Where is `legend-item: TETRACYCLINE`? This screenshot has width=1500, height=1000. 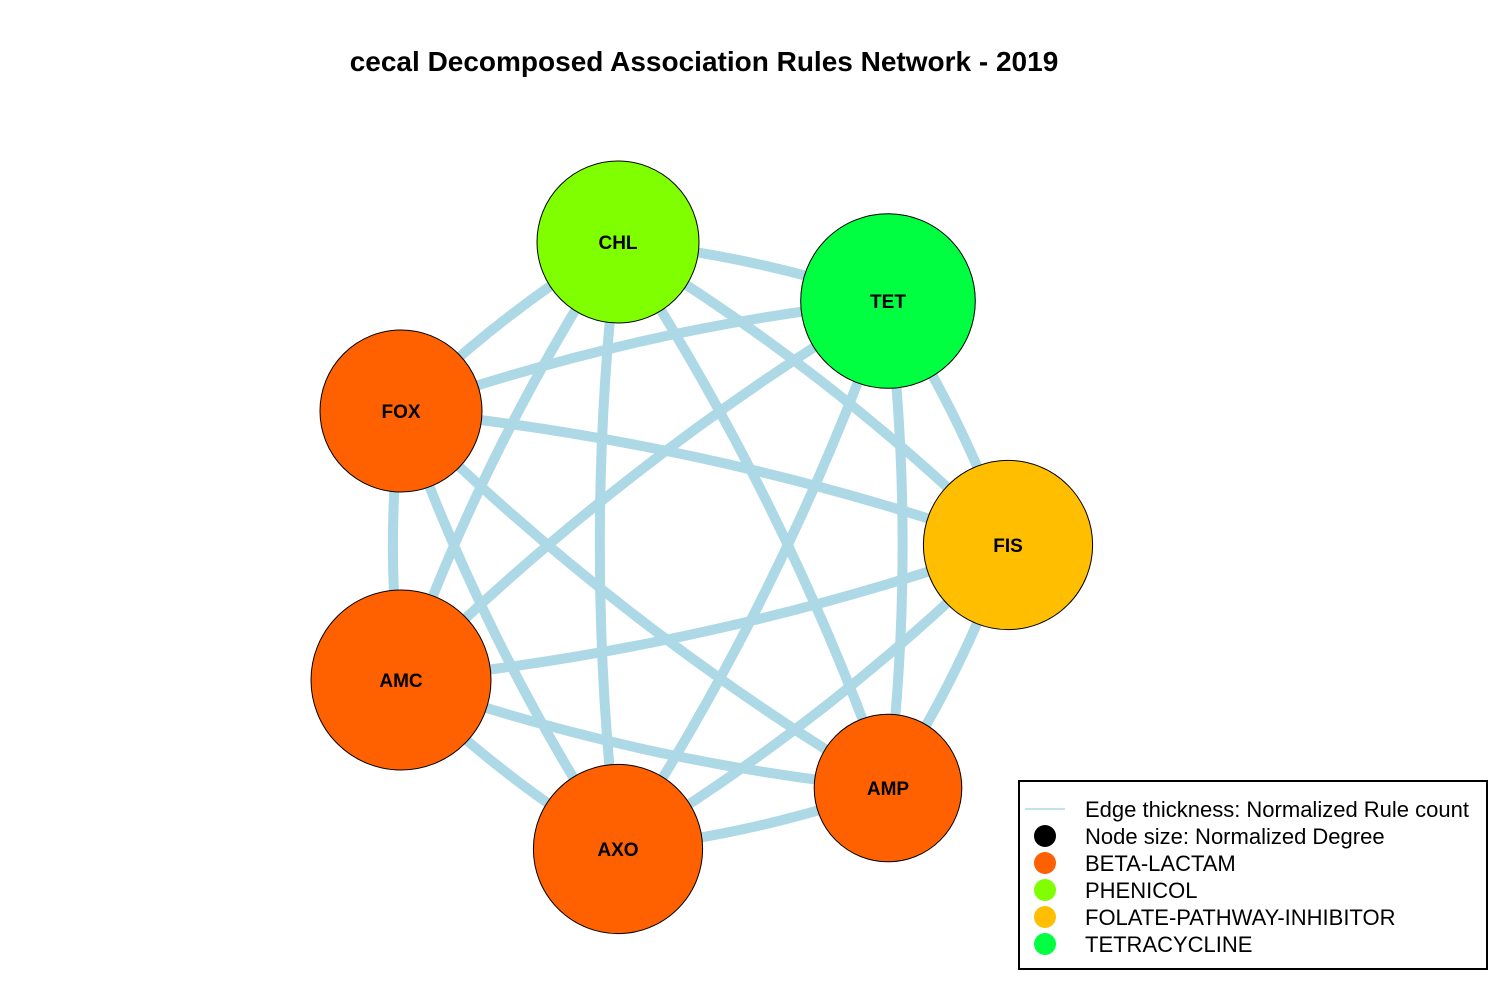 legend-item: TETRACYCLINE is located at coordinates (1143, 944).